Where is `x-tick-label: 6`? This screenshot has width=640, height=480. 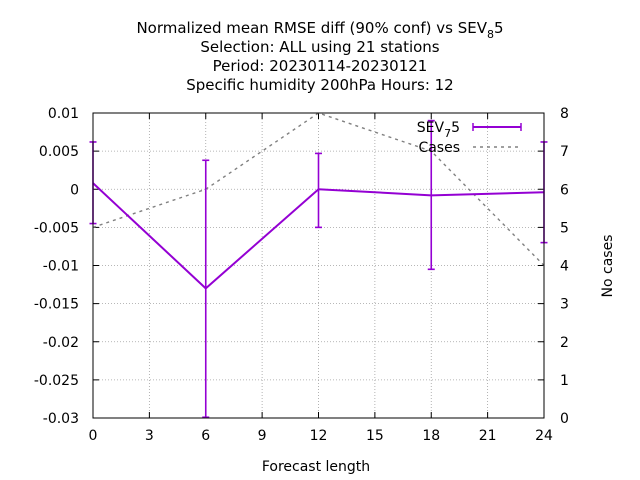
x-tick-label: 6 is located at coordinates (205, 436).